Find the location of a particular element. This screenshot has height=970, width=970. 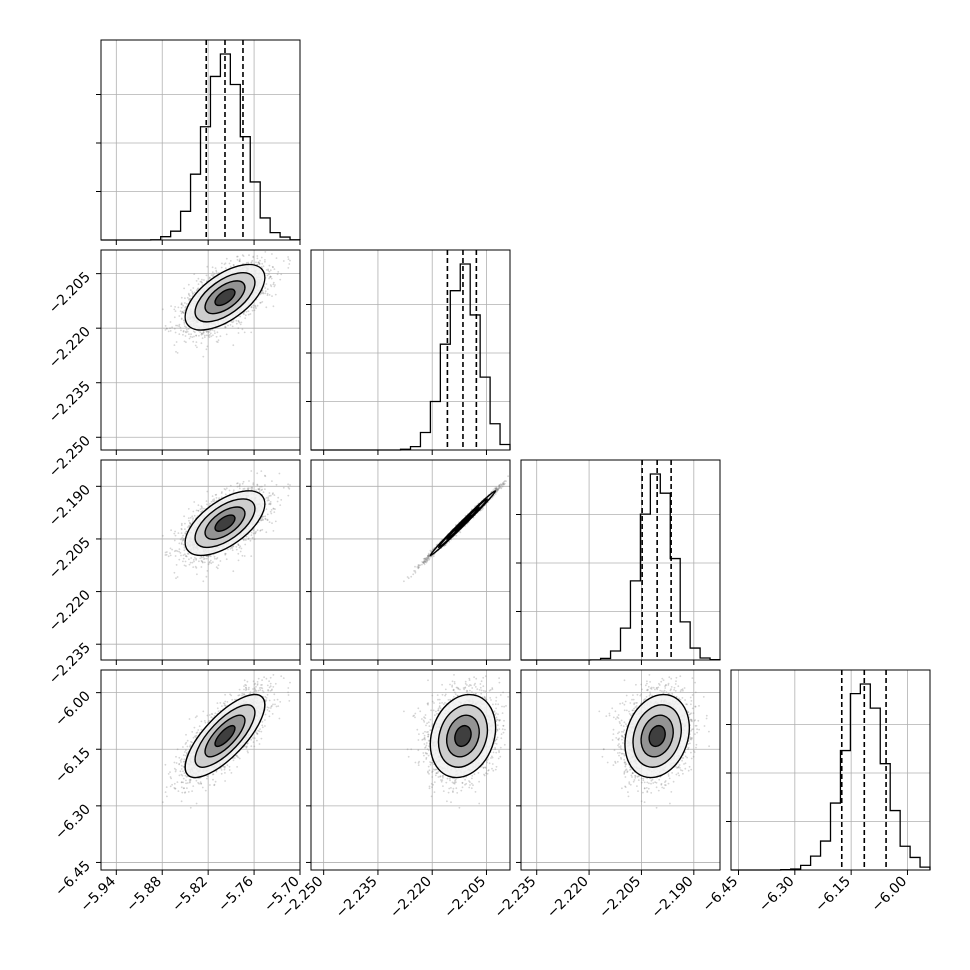

y-tick-label: −2.235 is located at coordinates (70, 402).